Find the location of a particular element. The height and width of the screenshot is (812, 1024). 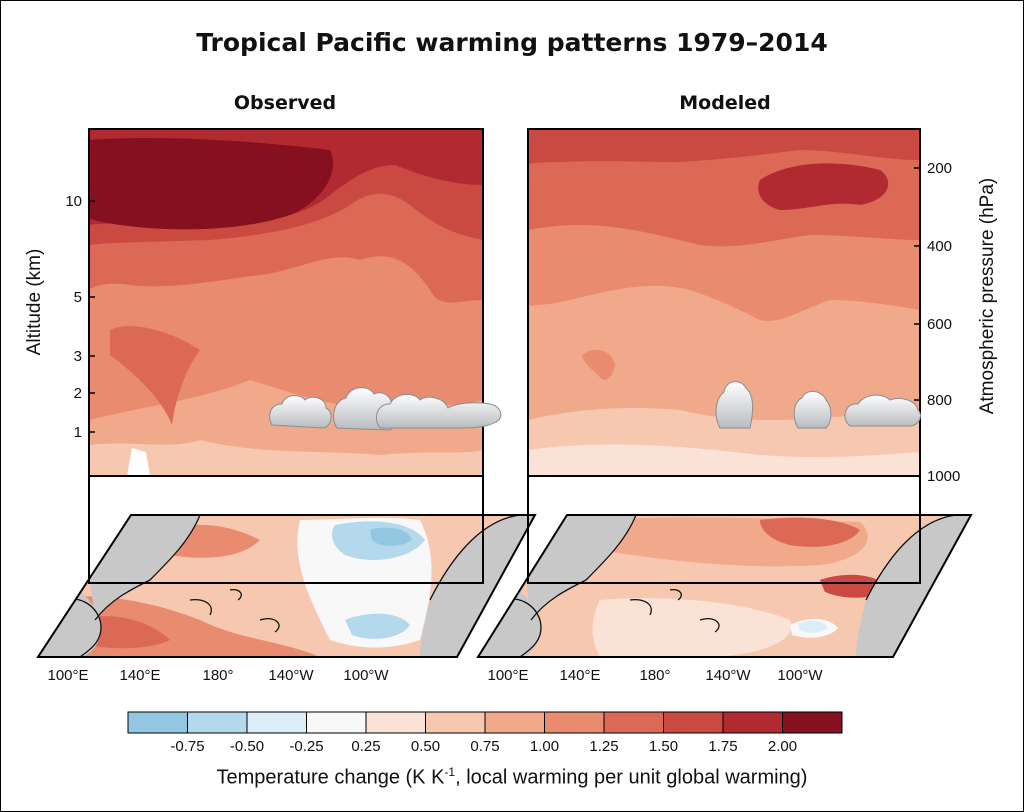

y-right-tick-label: 400 is located at coordinates (939, 246).